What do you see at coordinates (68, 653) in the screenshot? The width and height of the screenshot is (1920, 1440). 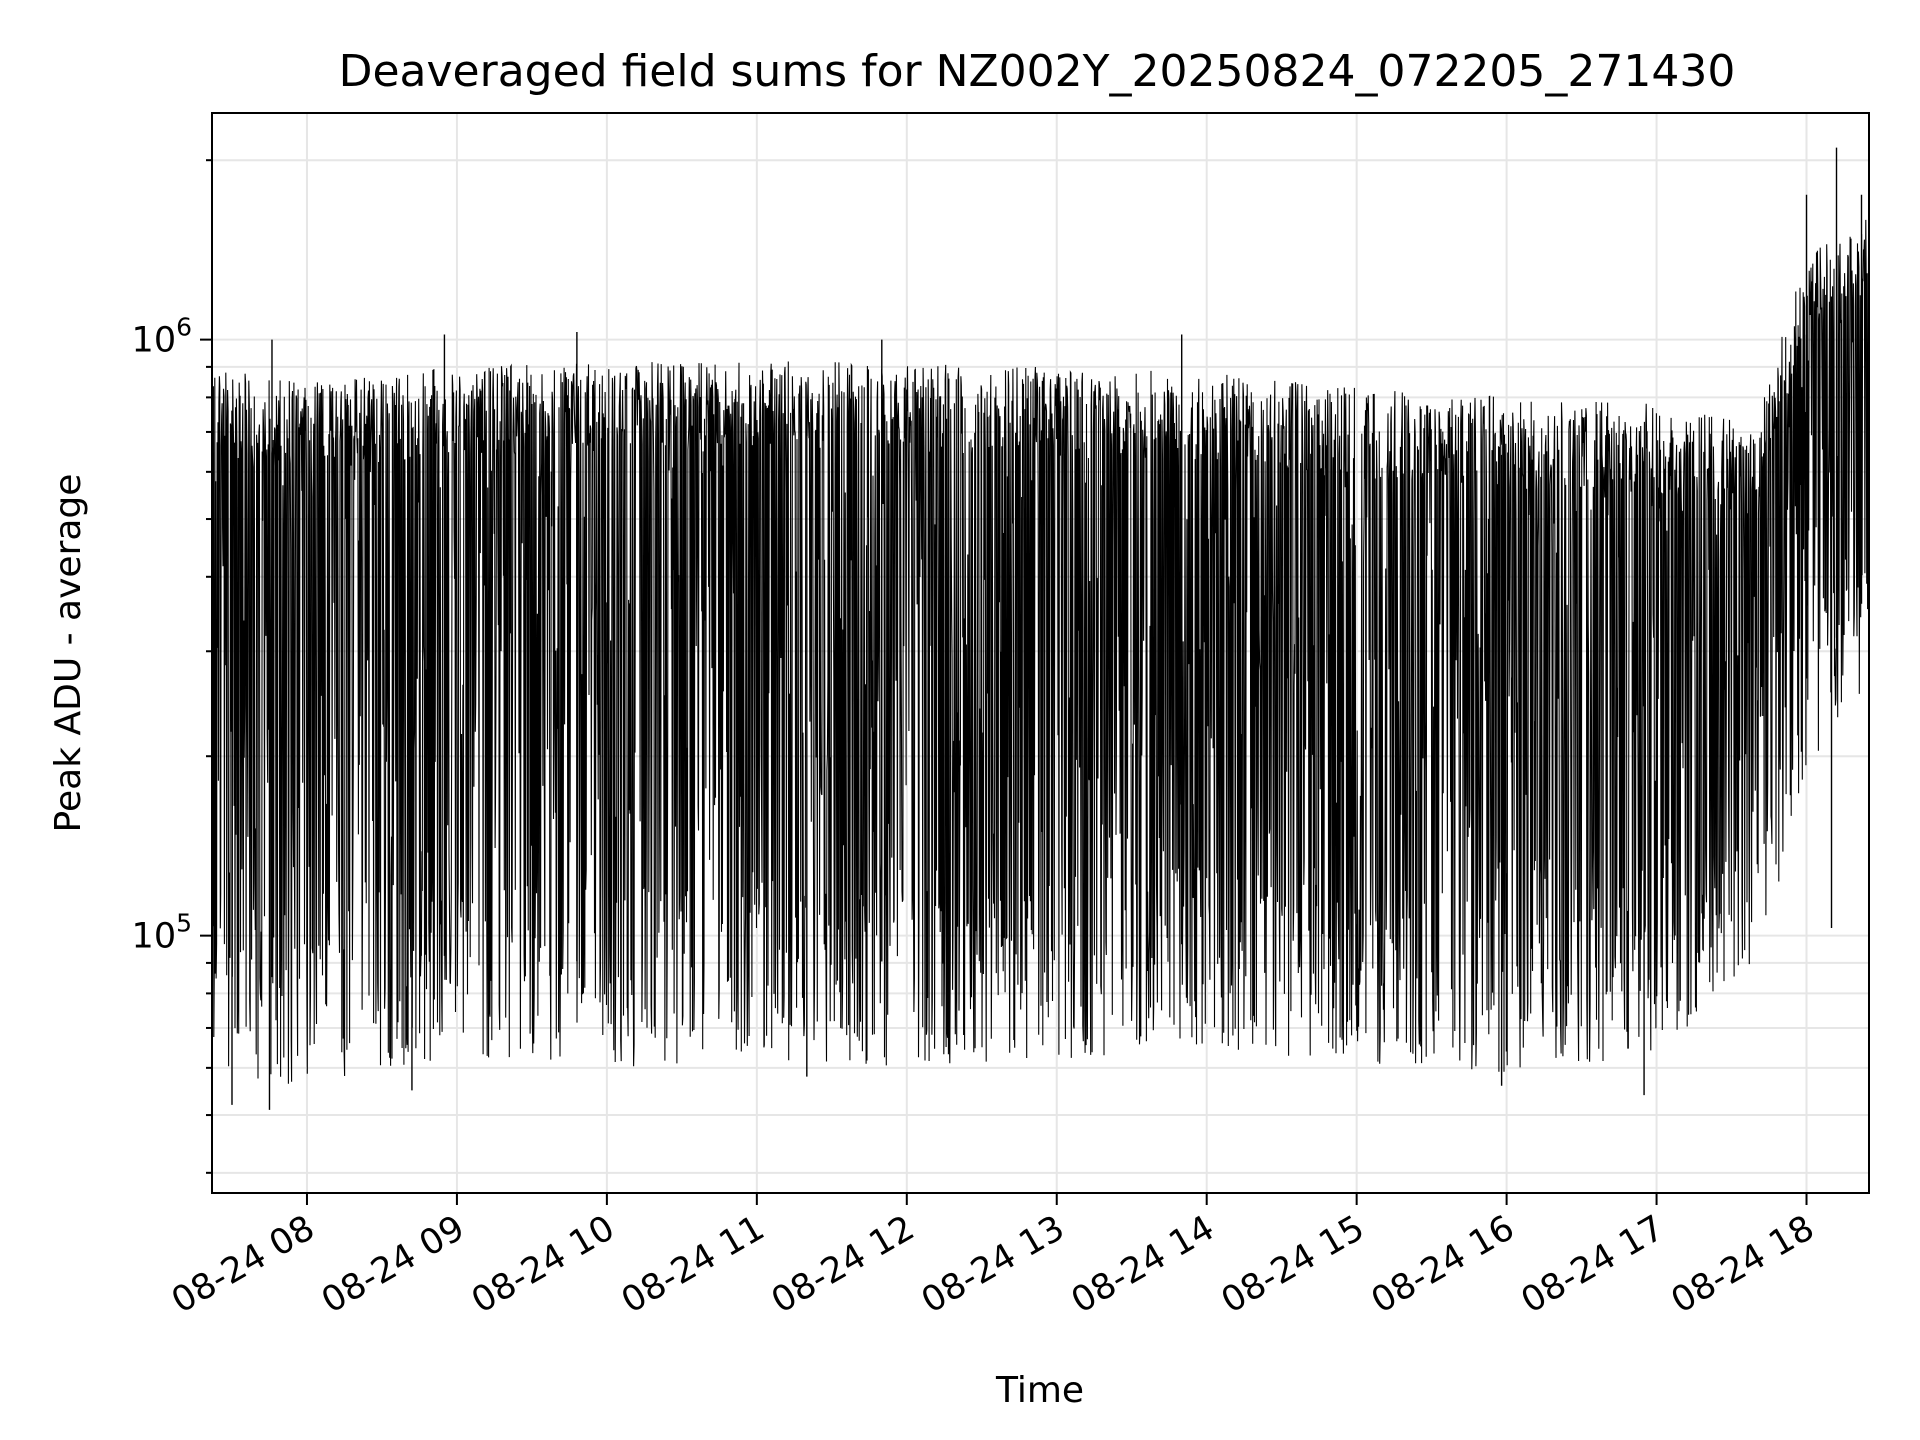 I see `y-axis-label: Peak ADU - average` at bounding box center [68, 653].